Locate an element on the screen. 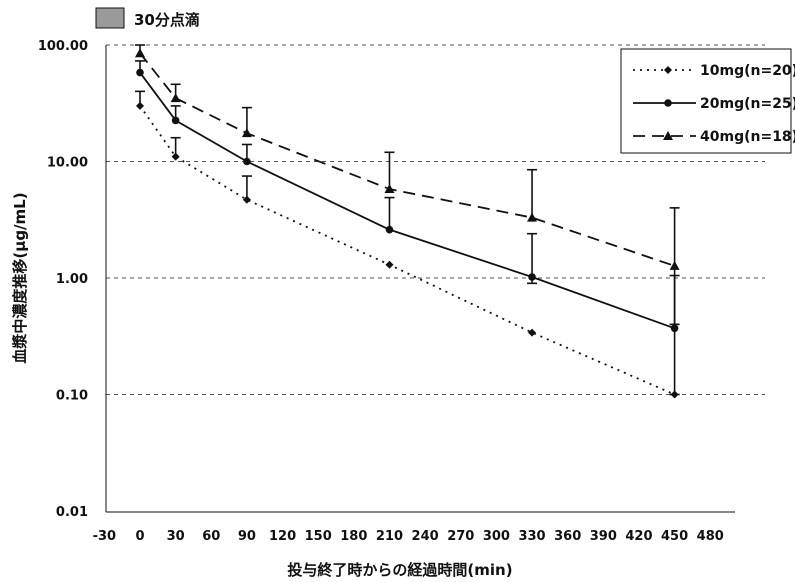 This screenshot has height=582, width=795. x-tick-label: 60 is located at coordinates (211, 536).